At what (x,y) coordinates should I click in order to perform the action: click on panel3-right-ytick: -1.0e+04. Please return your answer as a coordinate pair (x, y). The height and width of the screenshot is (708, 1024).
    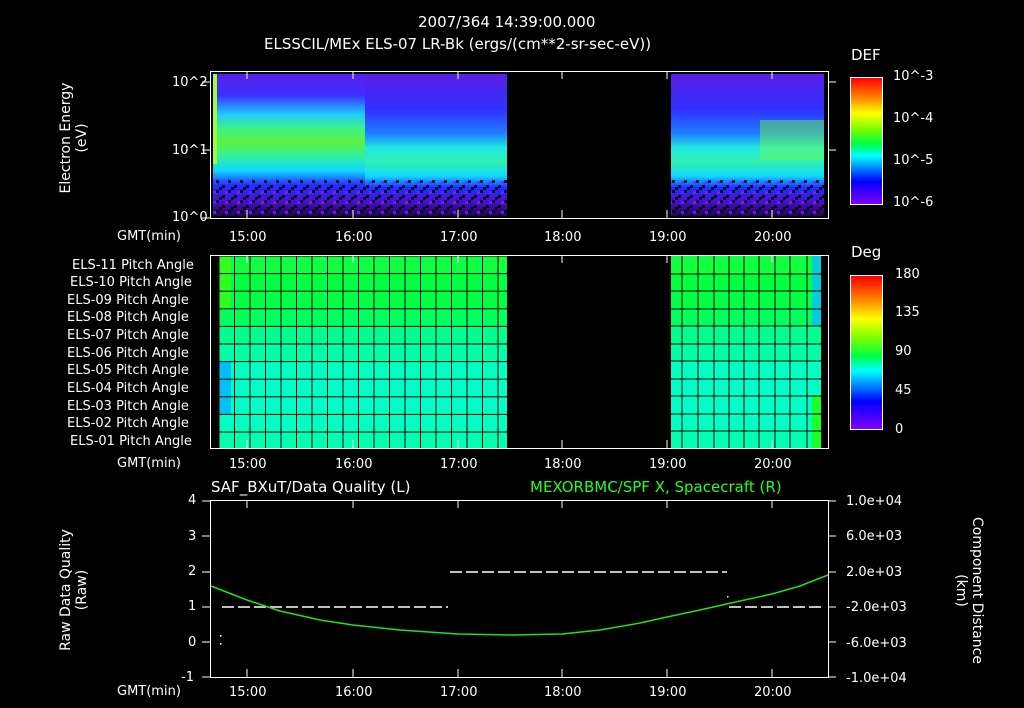
    Looking at the image, I should click on (876, 678).